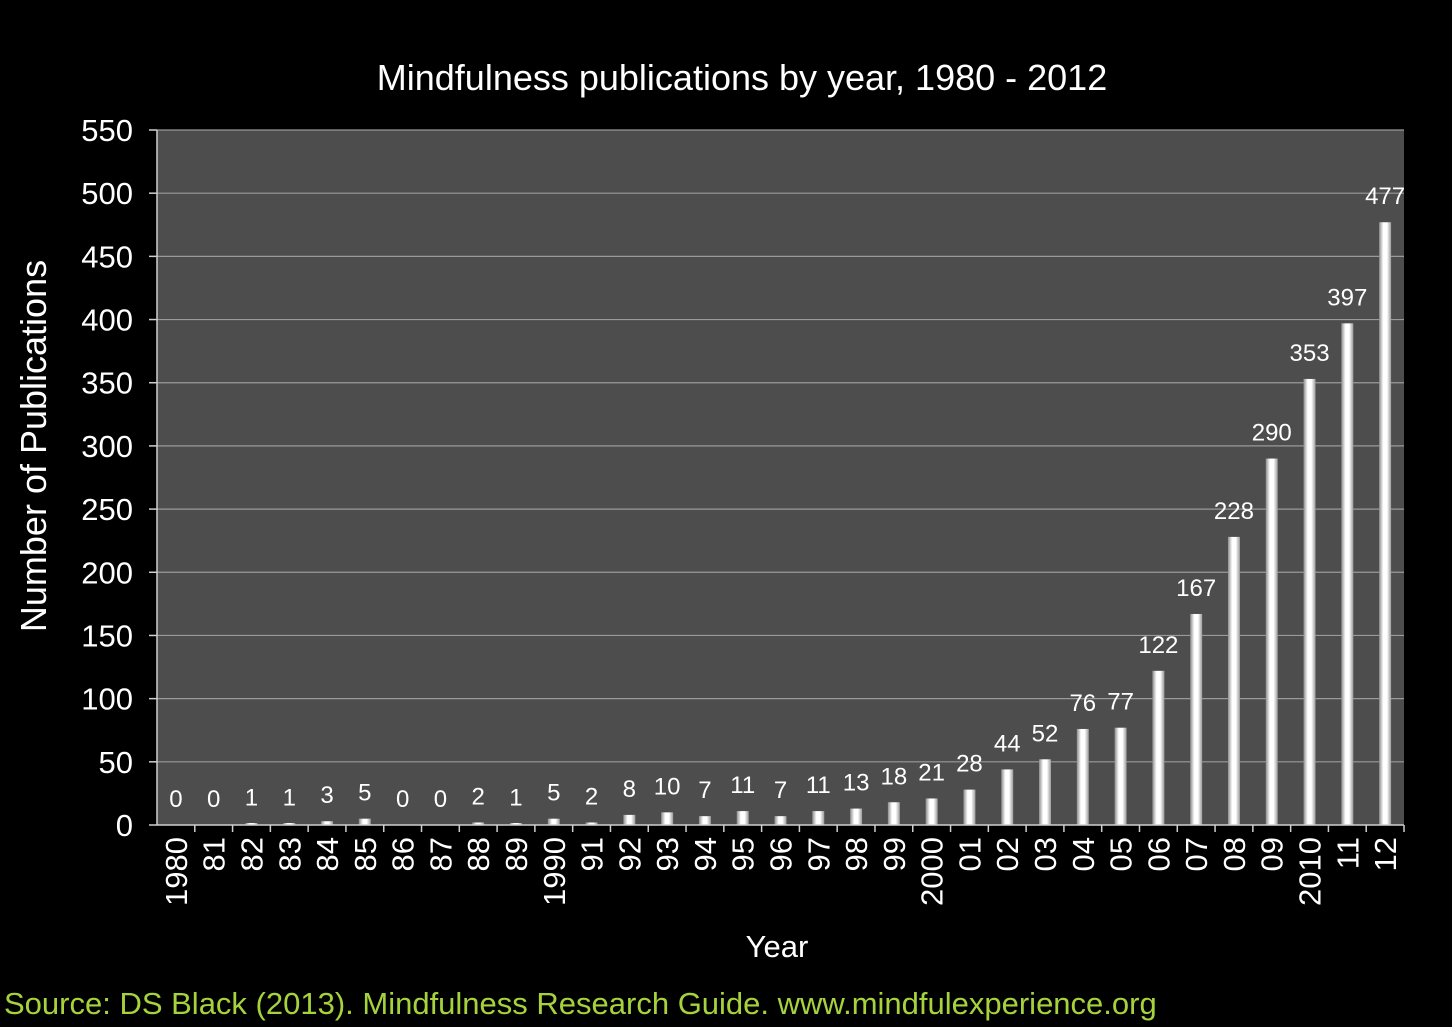  What do you see at coordinates (969, 854) in the screenshot?
I see `x-tick-label: 01` at bounding box center [969, 854].